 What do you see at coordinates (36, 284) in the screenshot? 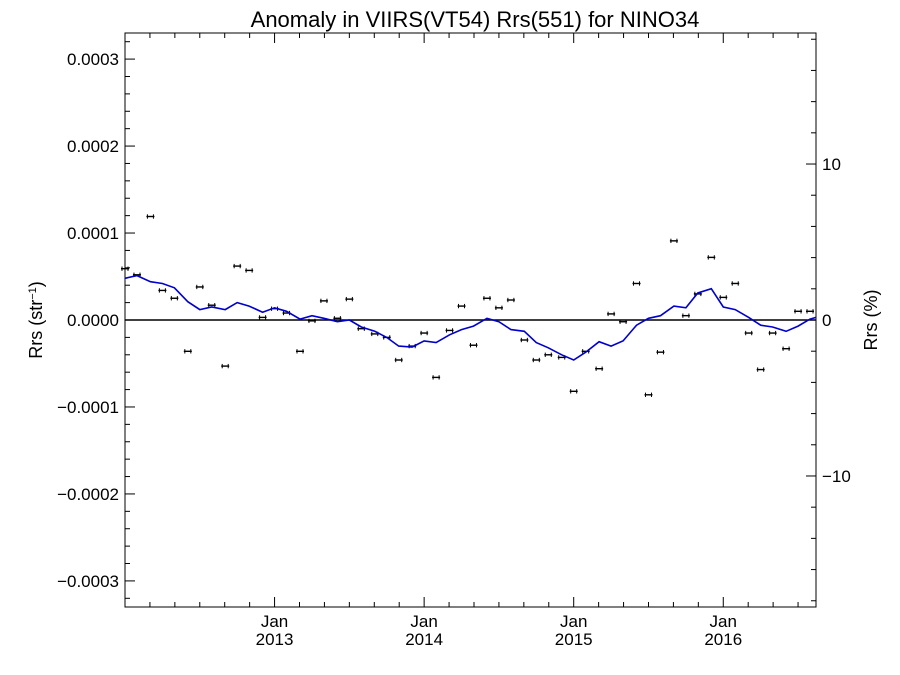
I see `y-axis-label-left-close: )` at bounding box center [36, 284].